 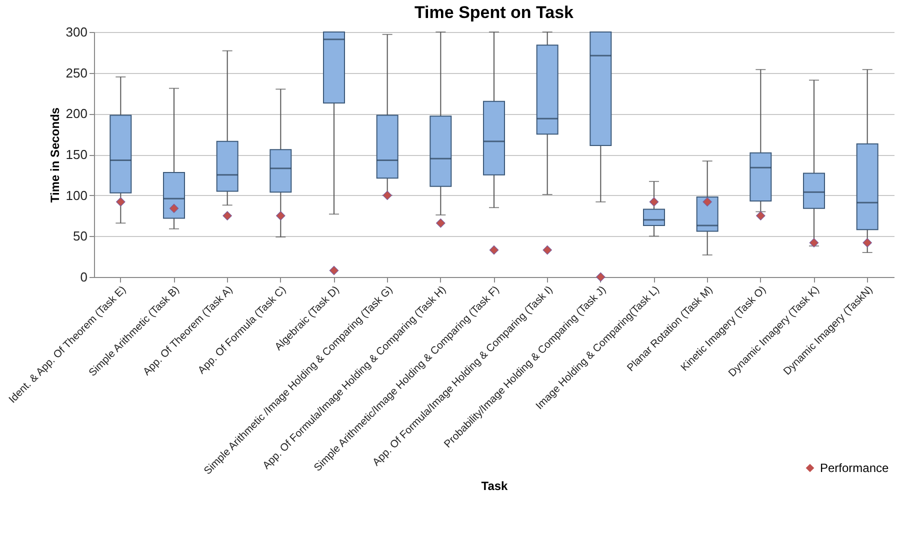 I want to click on y-tick-label: 50, so click(x=80, y=236).